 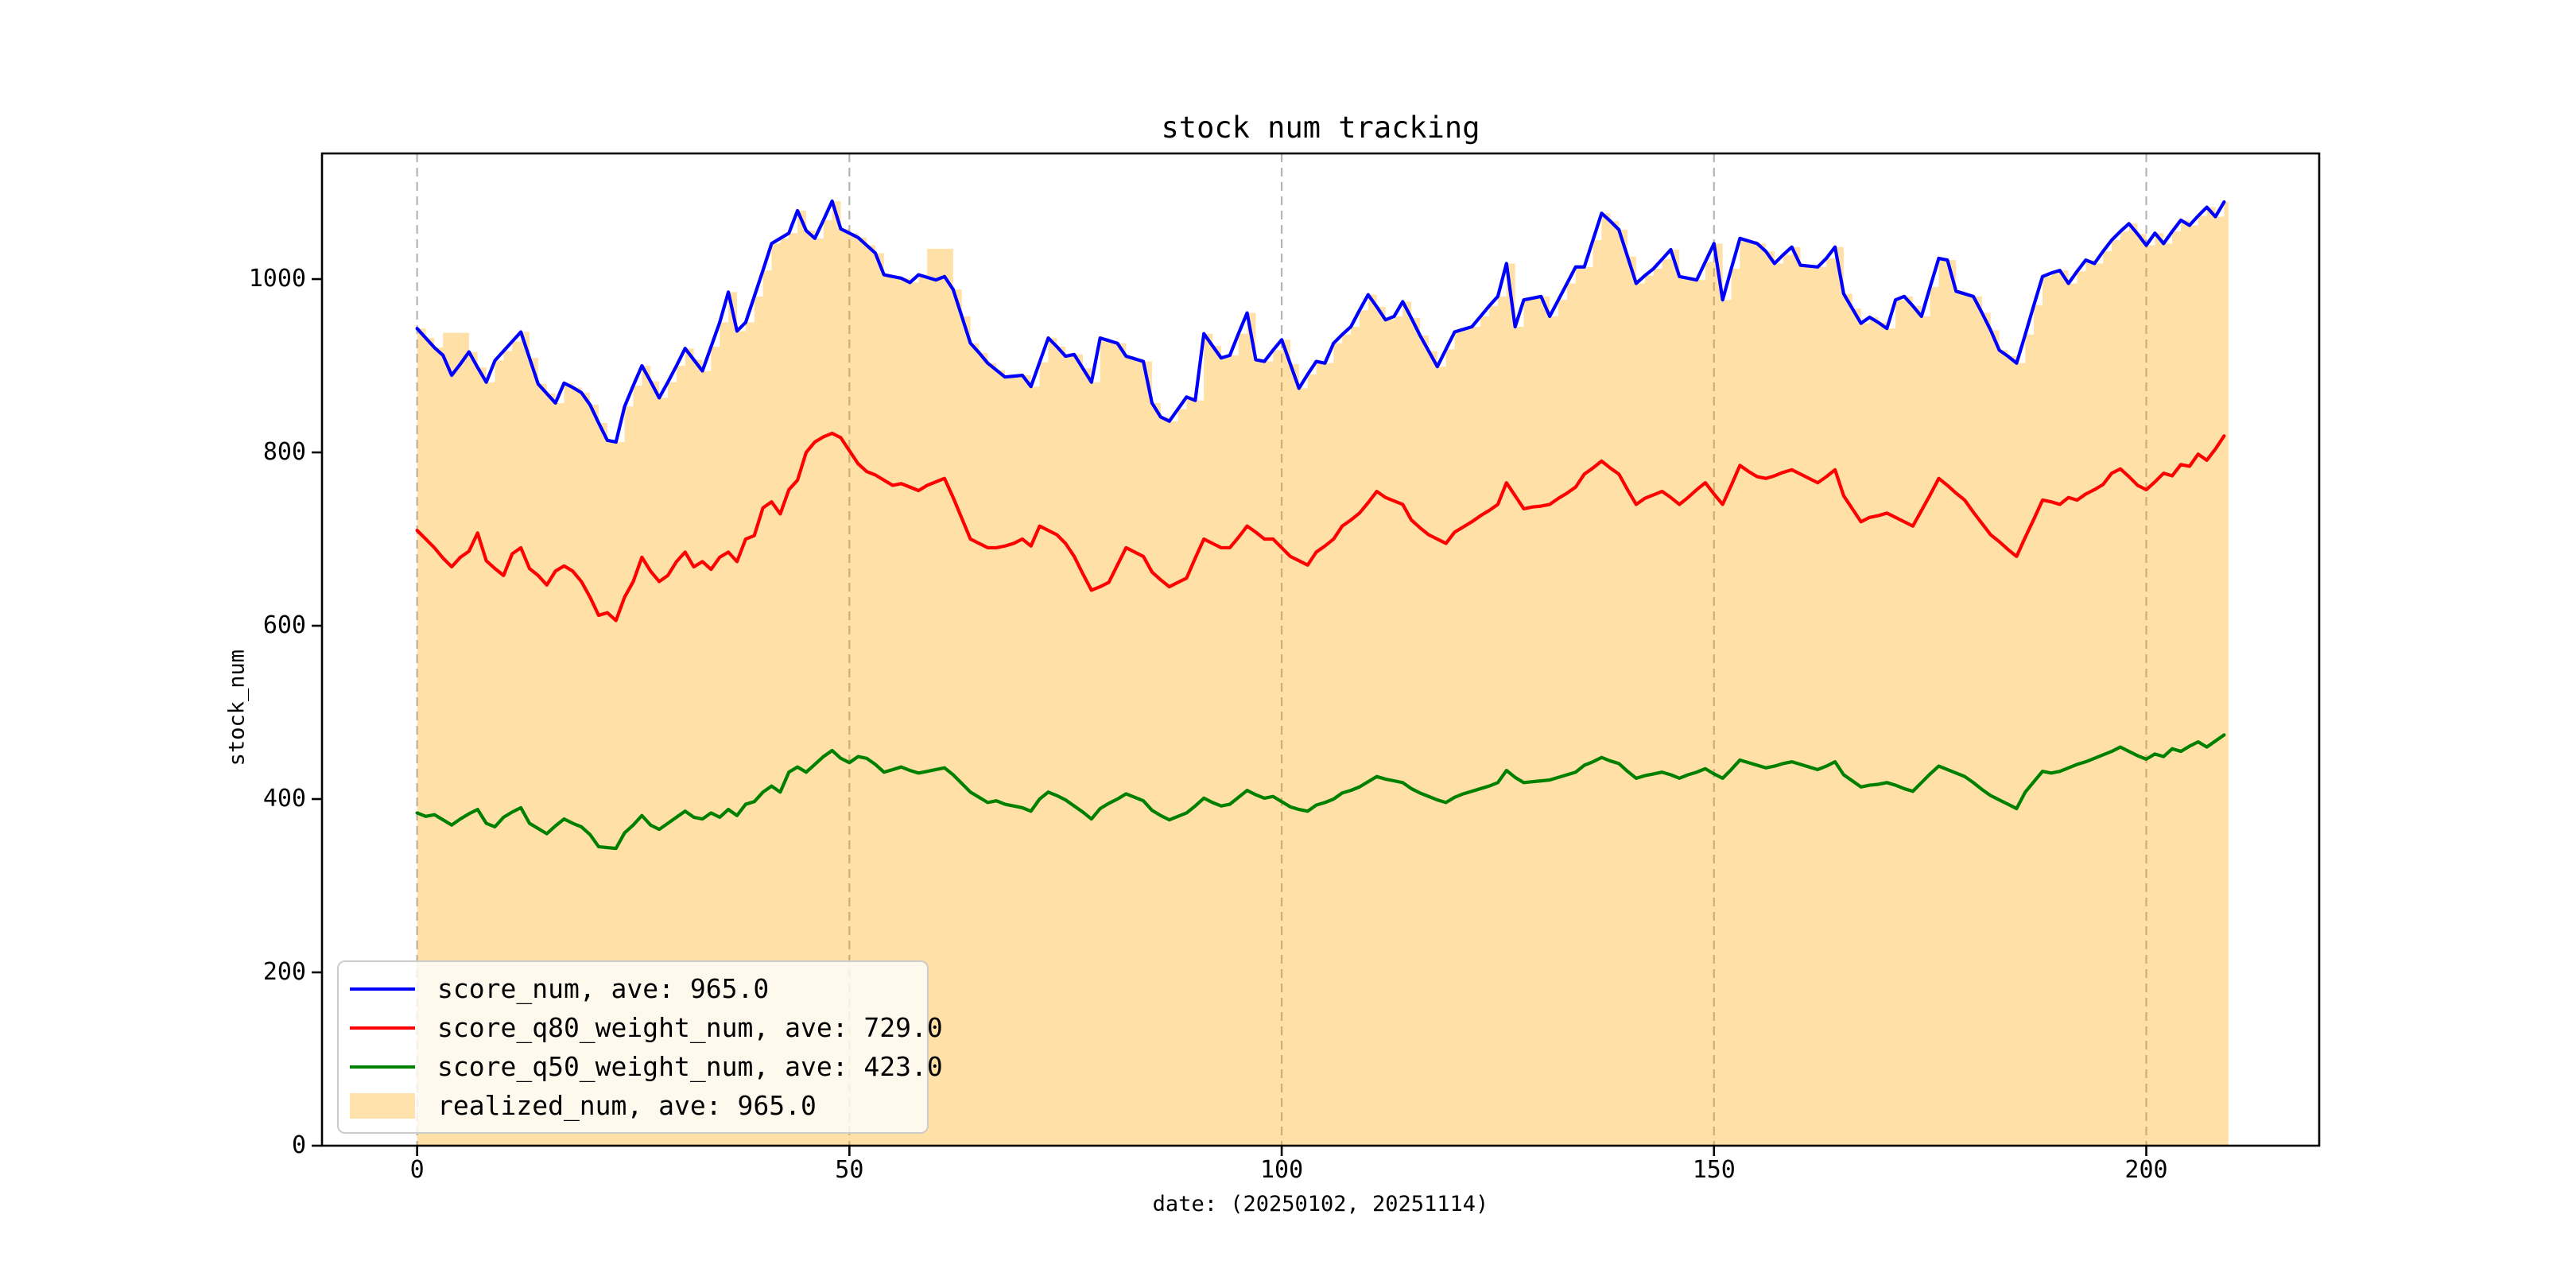 I want to click on legend-label: realized_num, ave: 965.0, so click(x=627, y=1105).